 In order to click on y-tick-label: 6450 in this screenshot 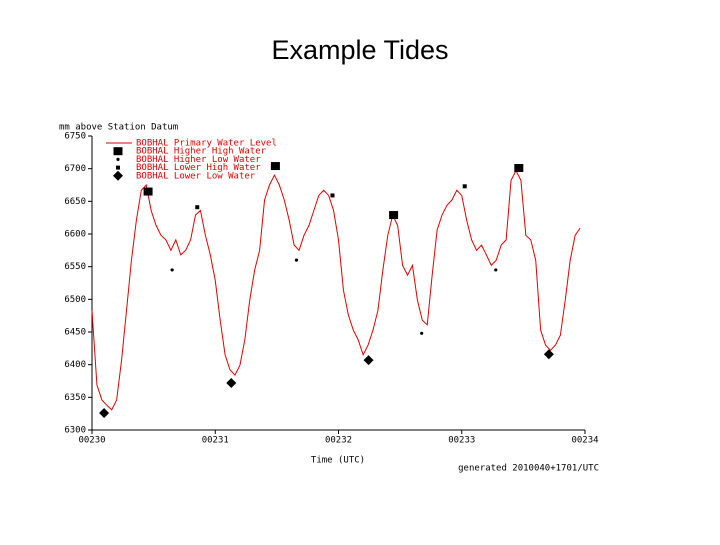, I will do `click(75, 333)`.